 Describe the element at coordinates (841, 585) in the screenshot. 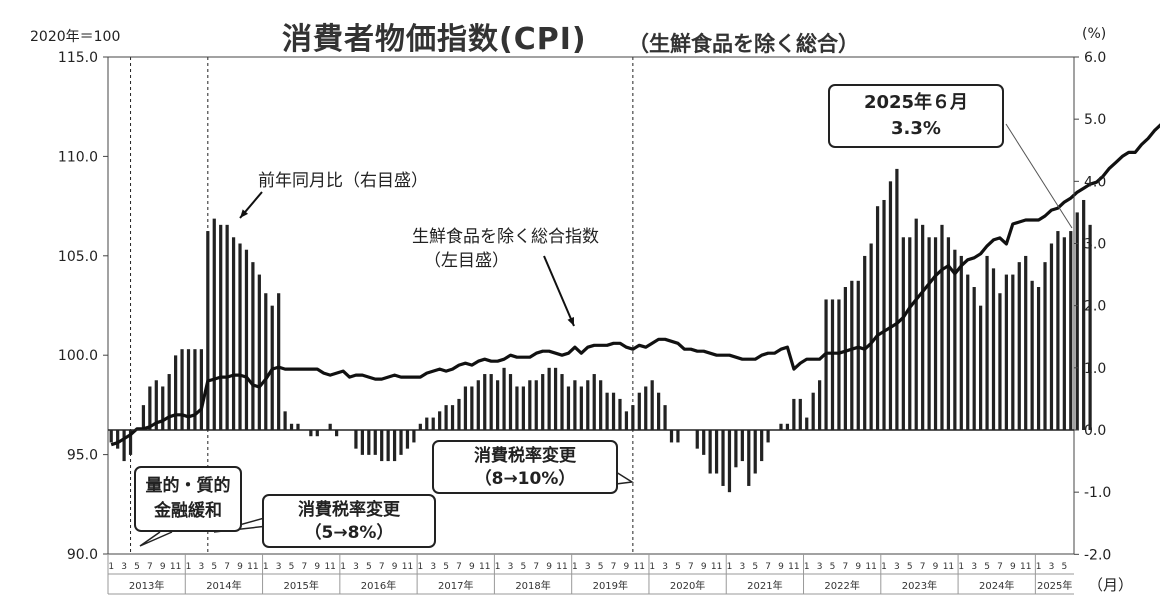

I see `year-label: 2022年` at that location.